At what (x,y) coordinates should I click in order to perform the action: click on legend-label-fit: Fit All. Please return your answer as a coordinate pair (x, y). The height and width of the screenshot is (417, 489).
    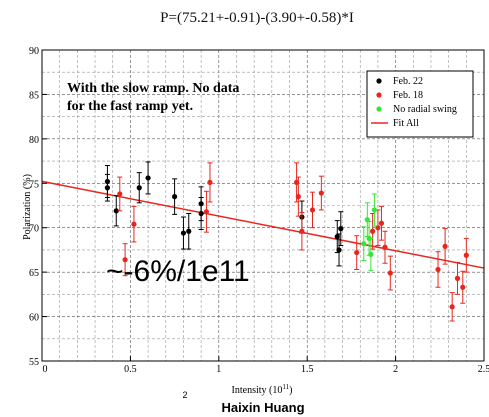
    Looking at the image, I should click on (406, 123).